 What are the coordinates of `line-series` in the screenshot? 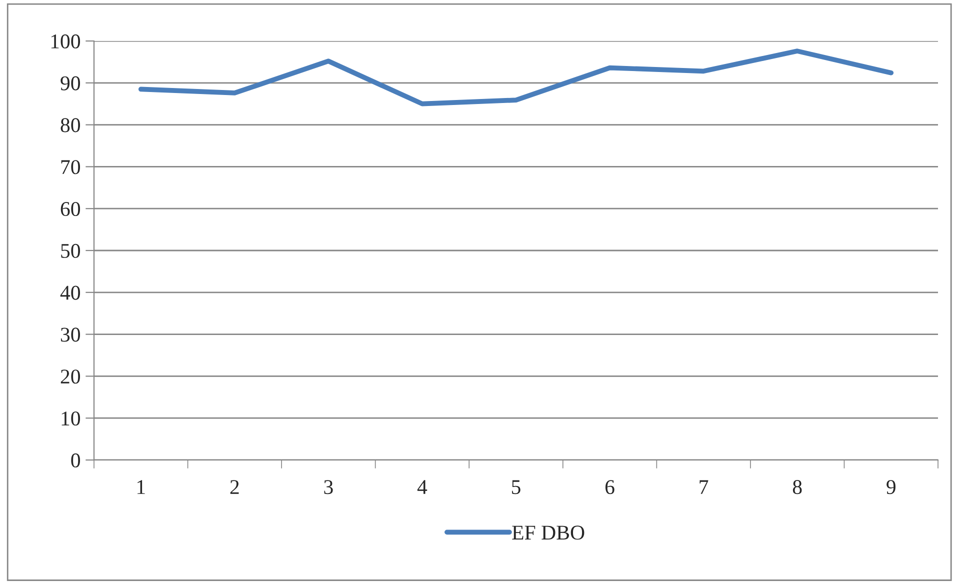 It's located at (516, 77).